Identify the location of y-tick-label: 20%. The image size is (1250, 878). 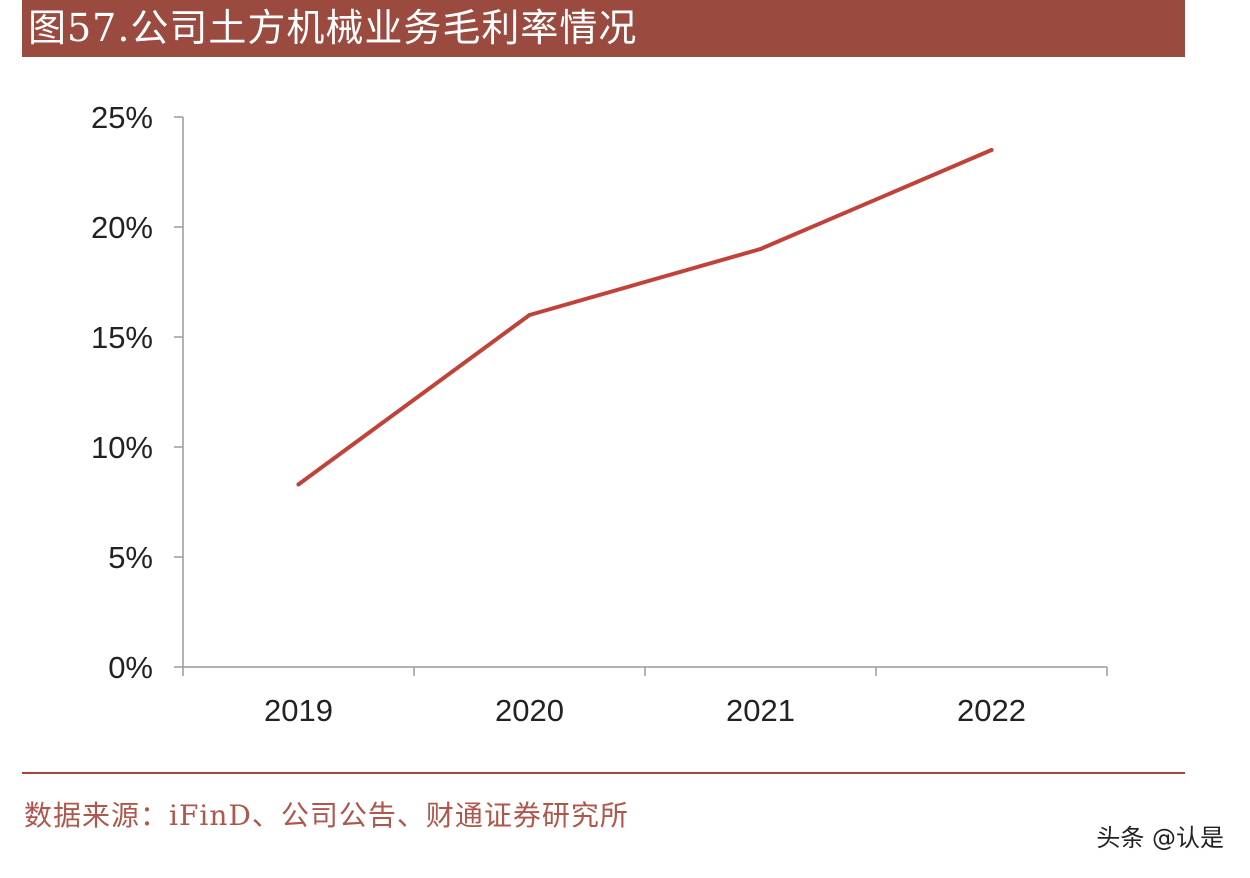
(122, 227).